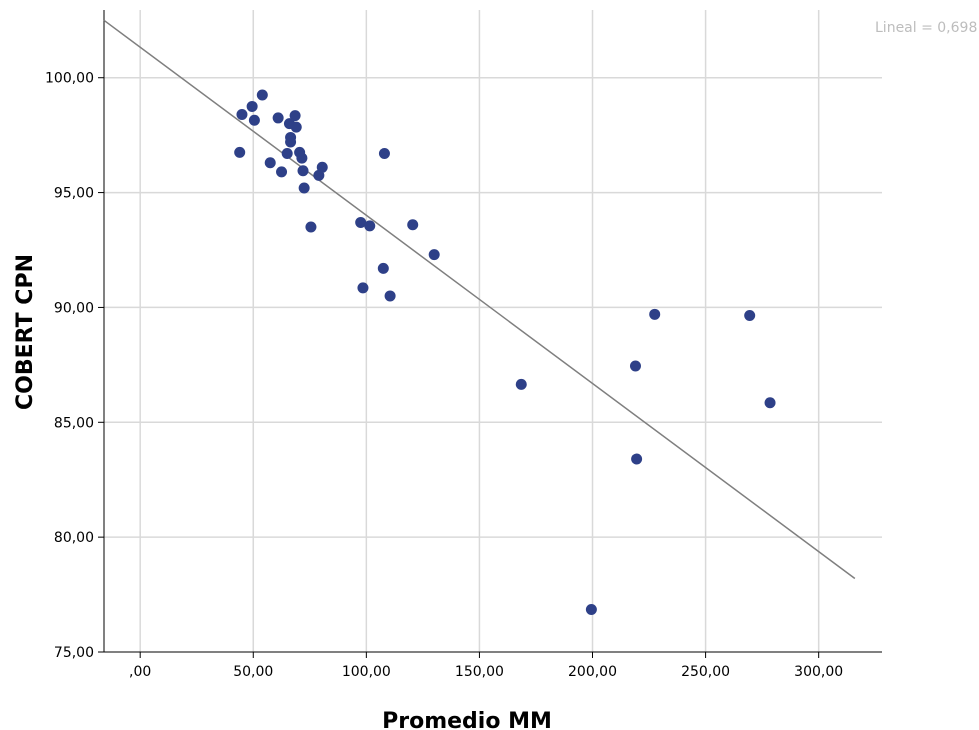  I want to click on y-tick-label: 100,00, so click(69, 79).